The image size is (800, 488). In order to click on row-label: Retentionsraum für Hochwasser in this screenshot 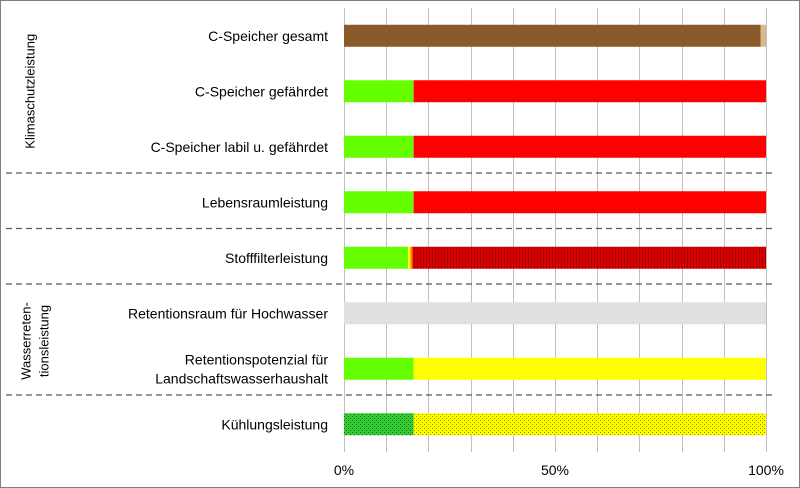, I will do `click(228, 313)`.